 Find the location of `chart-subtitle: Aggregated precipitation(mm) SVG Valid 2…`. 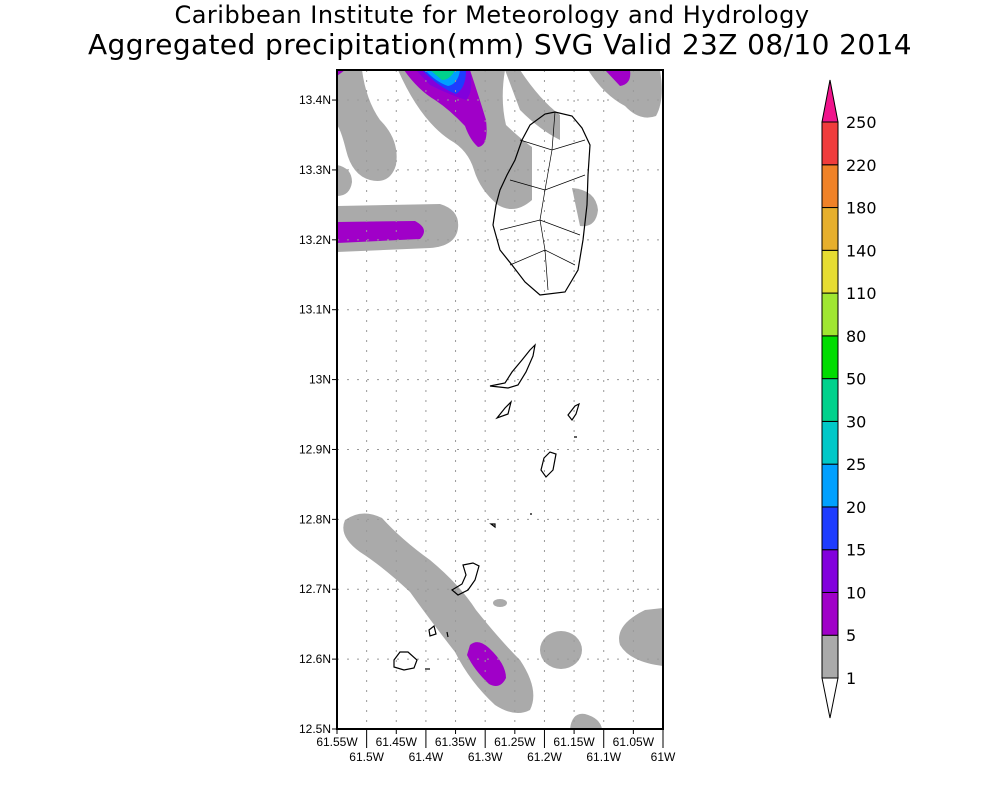

chart-subtitle: Aggregated precipitation(mm) SVG Valid 2… is located at coordinates (500, 44).